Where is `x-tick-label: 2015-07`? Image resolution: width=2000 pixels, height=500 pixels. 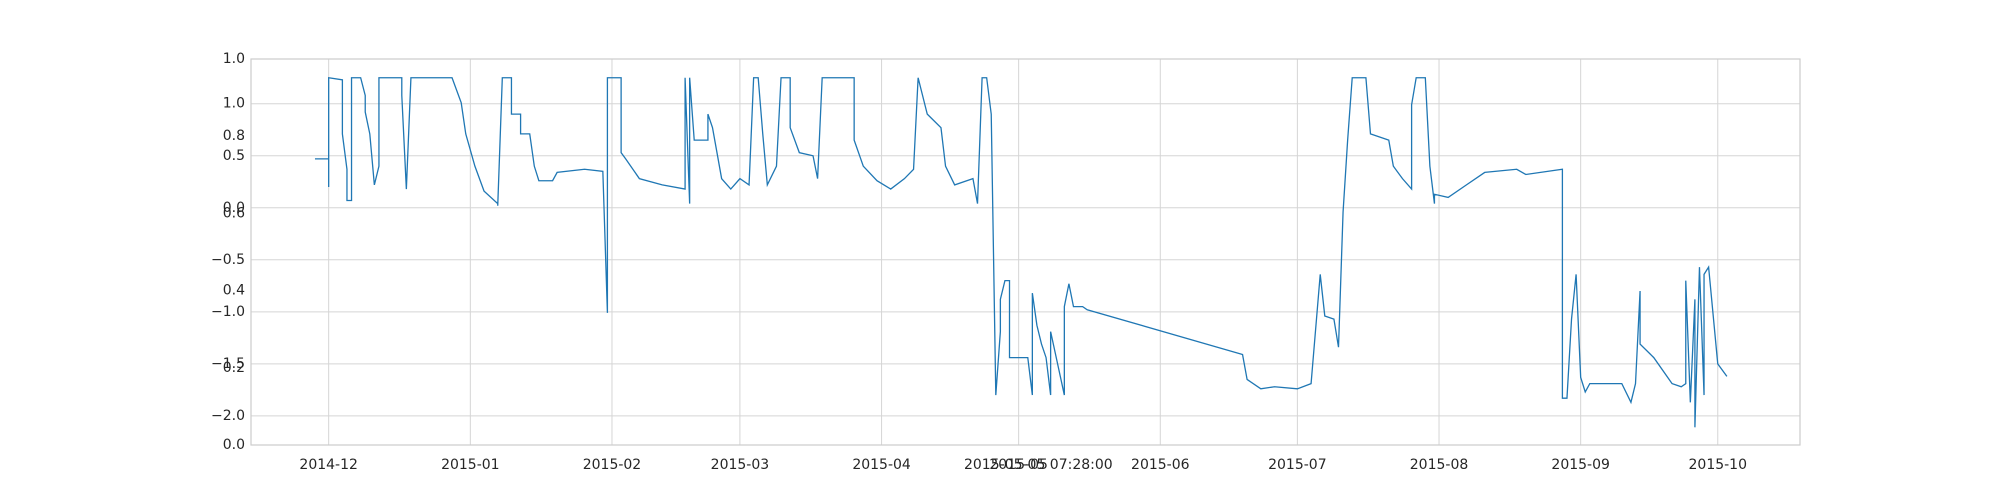
x-tick-label: 2015-07 is located at coordinates (1297, 465).